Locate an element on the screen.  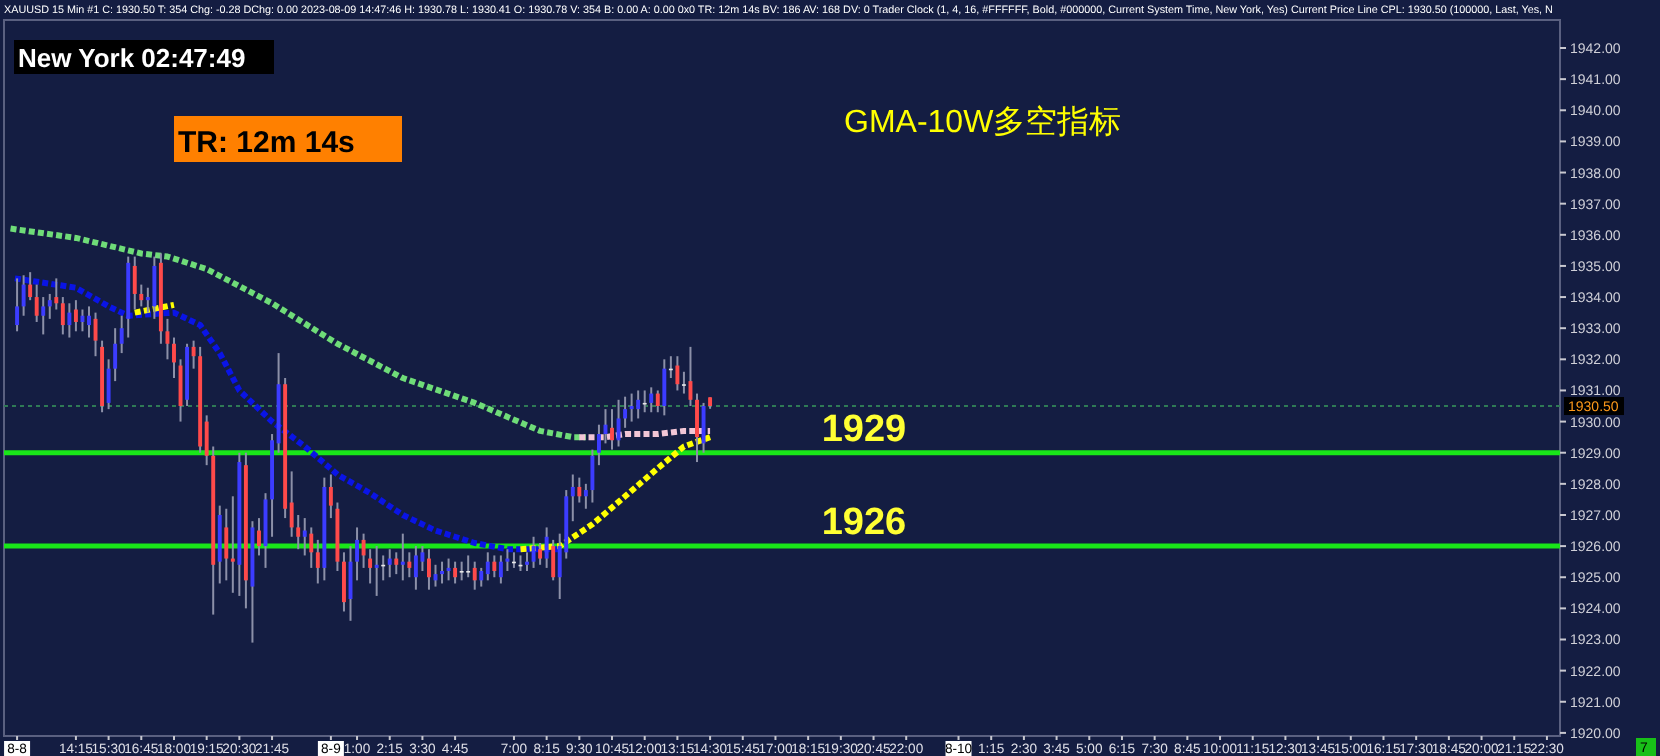
ref-line-label: 1926 is located at coordinates (864, 523).